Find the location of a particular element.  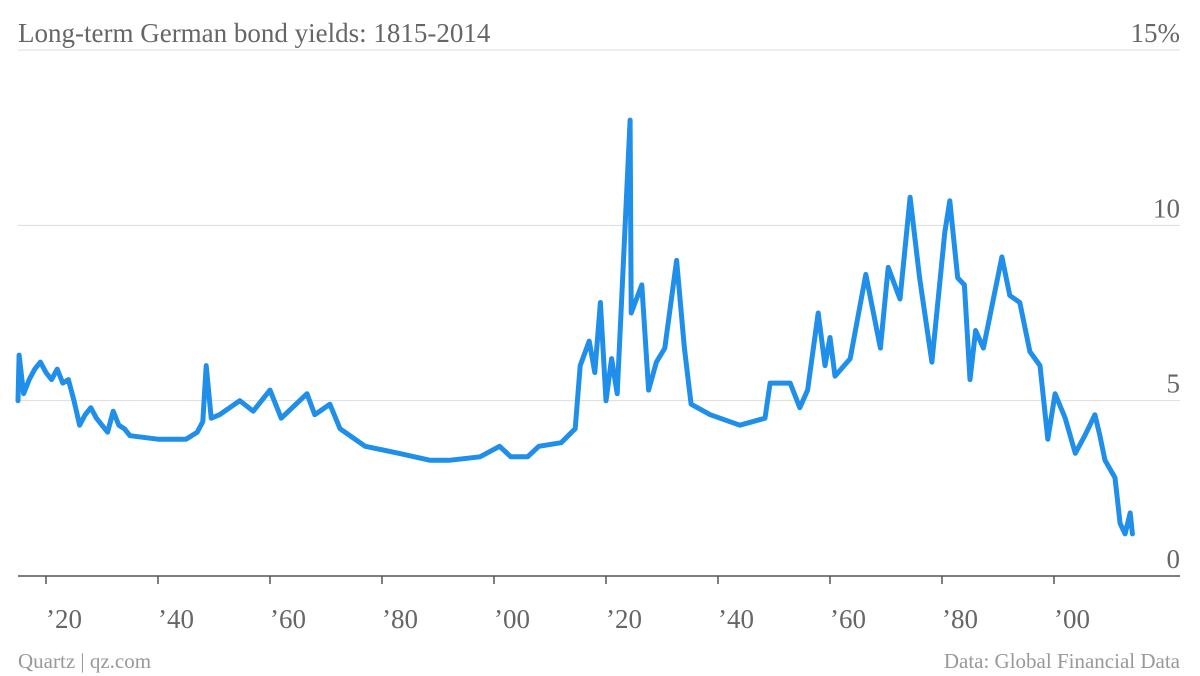

y-tick-label: 10 is located at coordinates (1166, 208).